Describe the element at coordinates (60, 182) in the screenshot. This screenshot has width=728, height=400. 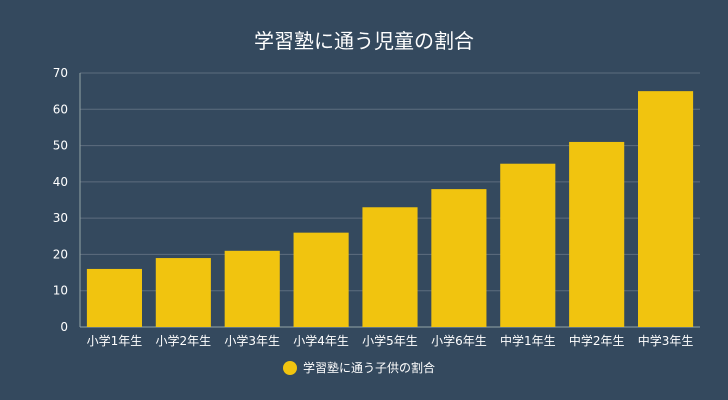
I see `y-tick-label: 40` at that location.